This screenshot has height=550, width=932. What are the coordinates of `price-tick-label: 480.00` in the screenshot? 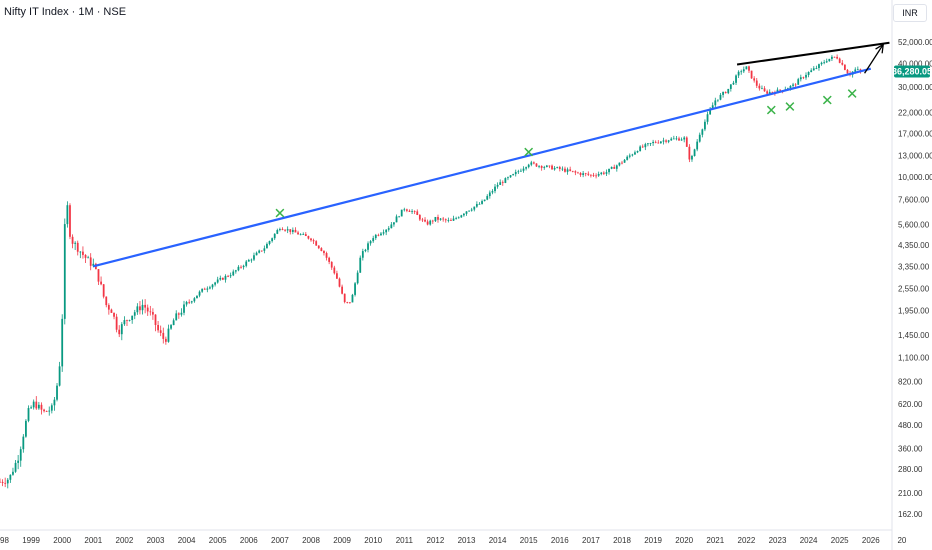 It's located at (910, 425).